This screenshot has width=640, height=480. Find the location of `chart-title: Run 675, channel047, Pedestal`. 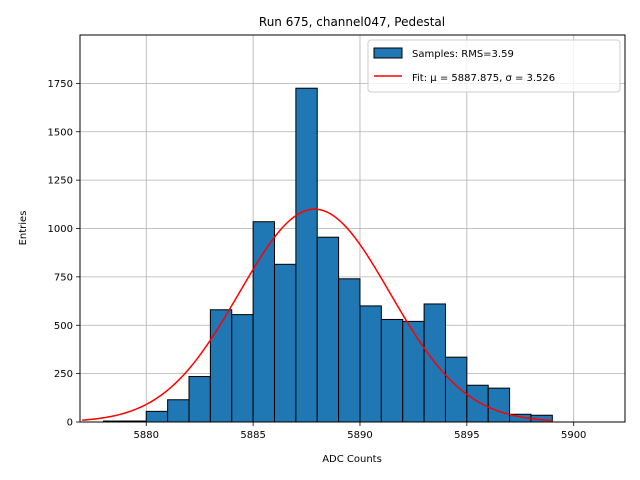

chart-title: Run 675, channel047, Pedestal is located at coordinates (352, 22).